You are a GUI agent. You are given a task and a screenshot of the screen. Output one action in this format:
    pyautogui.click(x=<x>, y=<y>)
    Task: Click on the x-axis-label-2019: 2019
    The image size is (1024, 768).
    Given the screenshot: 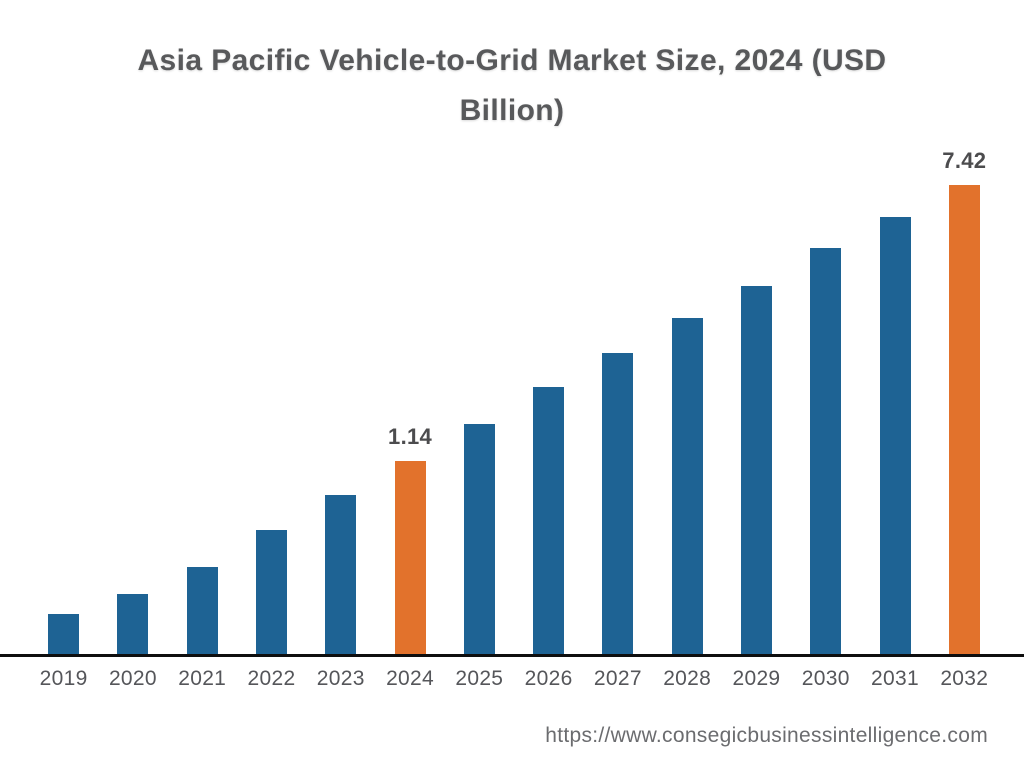 What is the action you would take?
    pyautogui.click(x=63, y=678)
    